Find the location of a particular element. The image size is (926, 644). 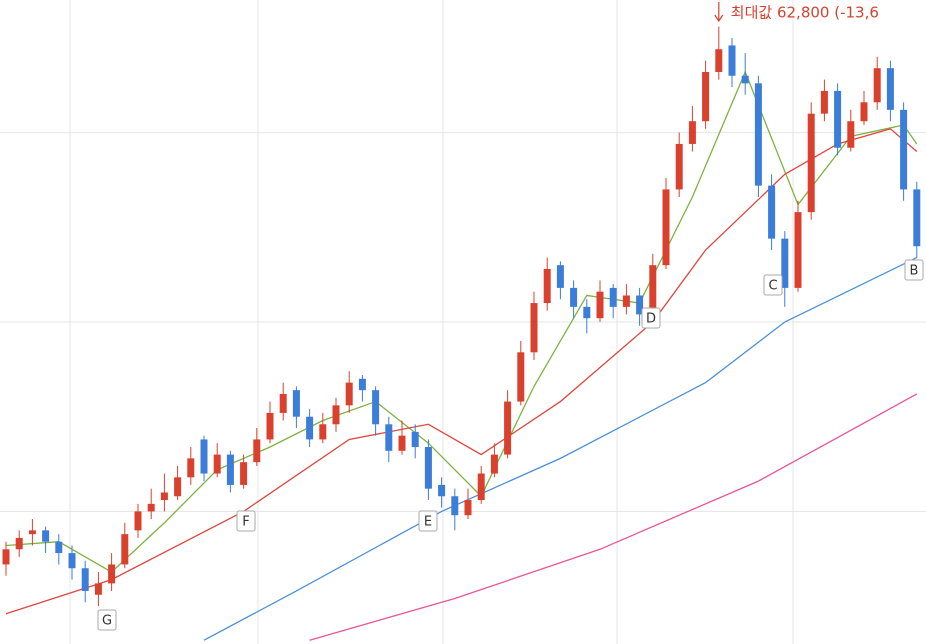

annotation-label: E is located at coordinates (428, 522).